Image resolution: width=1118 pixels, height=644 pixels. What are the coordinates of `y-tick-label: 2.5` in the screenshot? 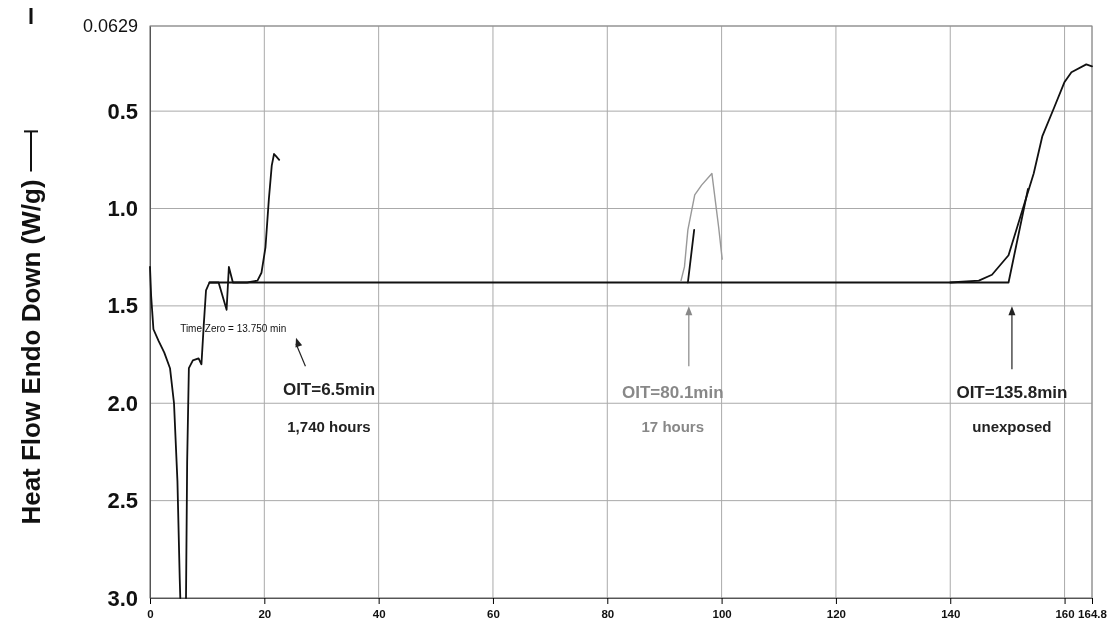 It's located at (122, 501).